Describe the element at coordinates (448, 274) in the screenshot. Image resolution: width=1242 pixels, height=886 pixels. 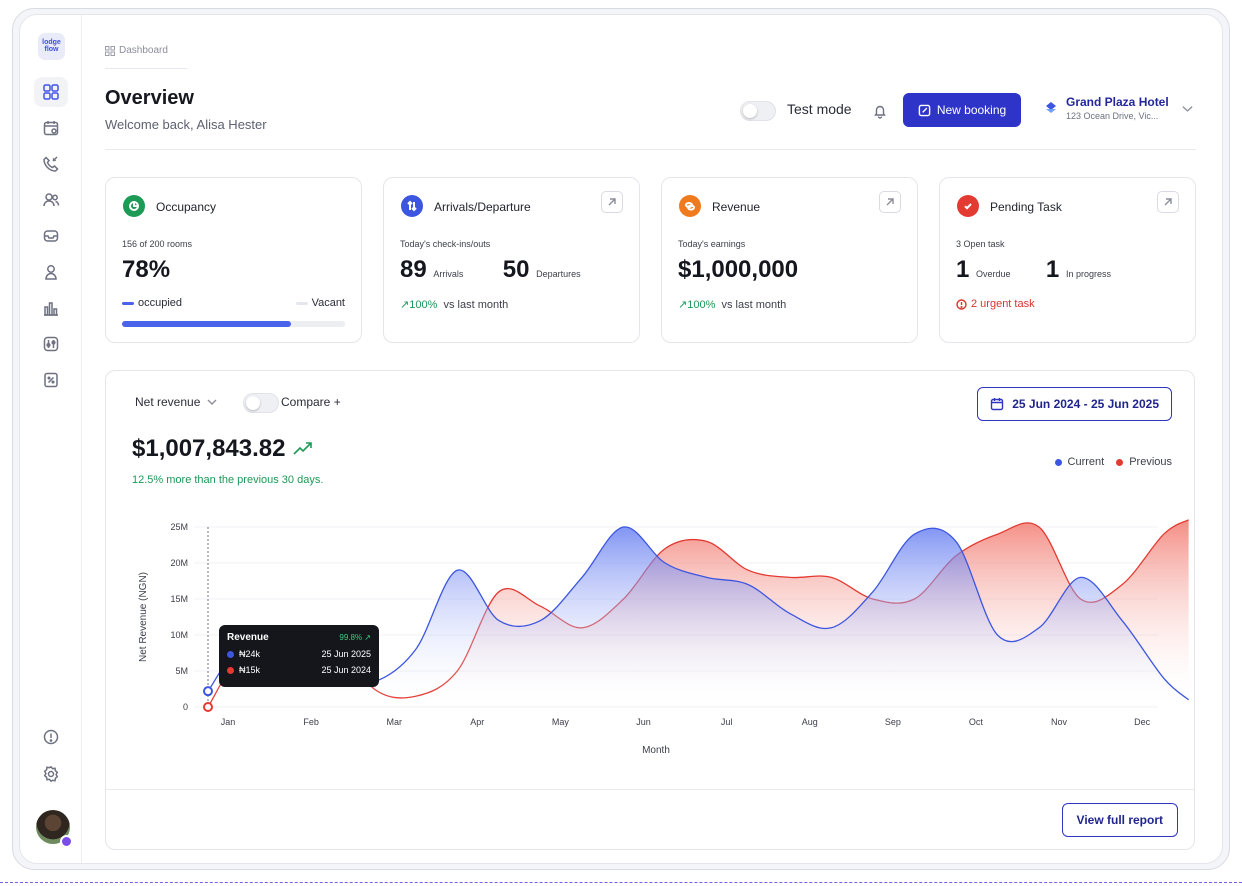
I see `arrivals-label: Arrivals` at that location.